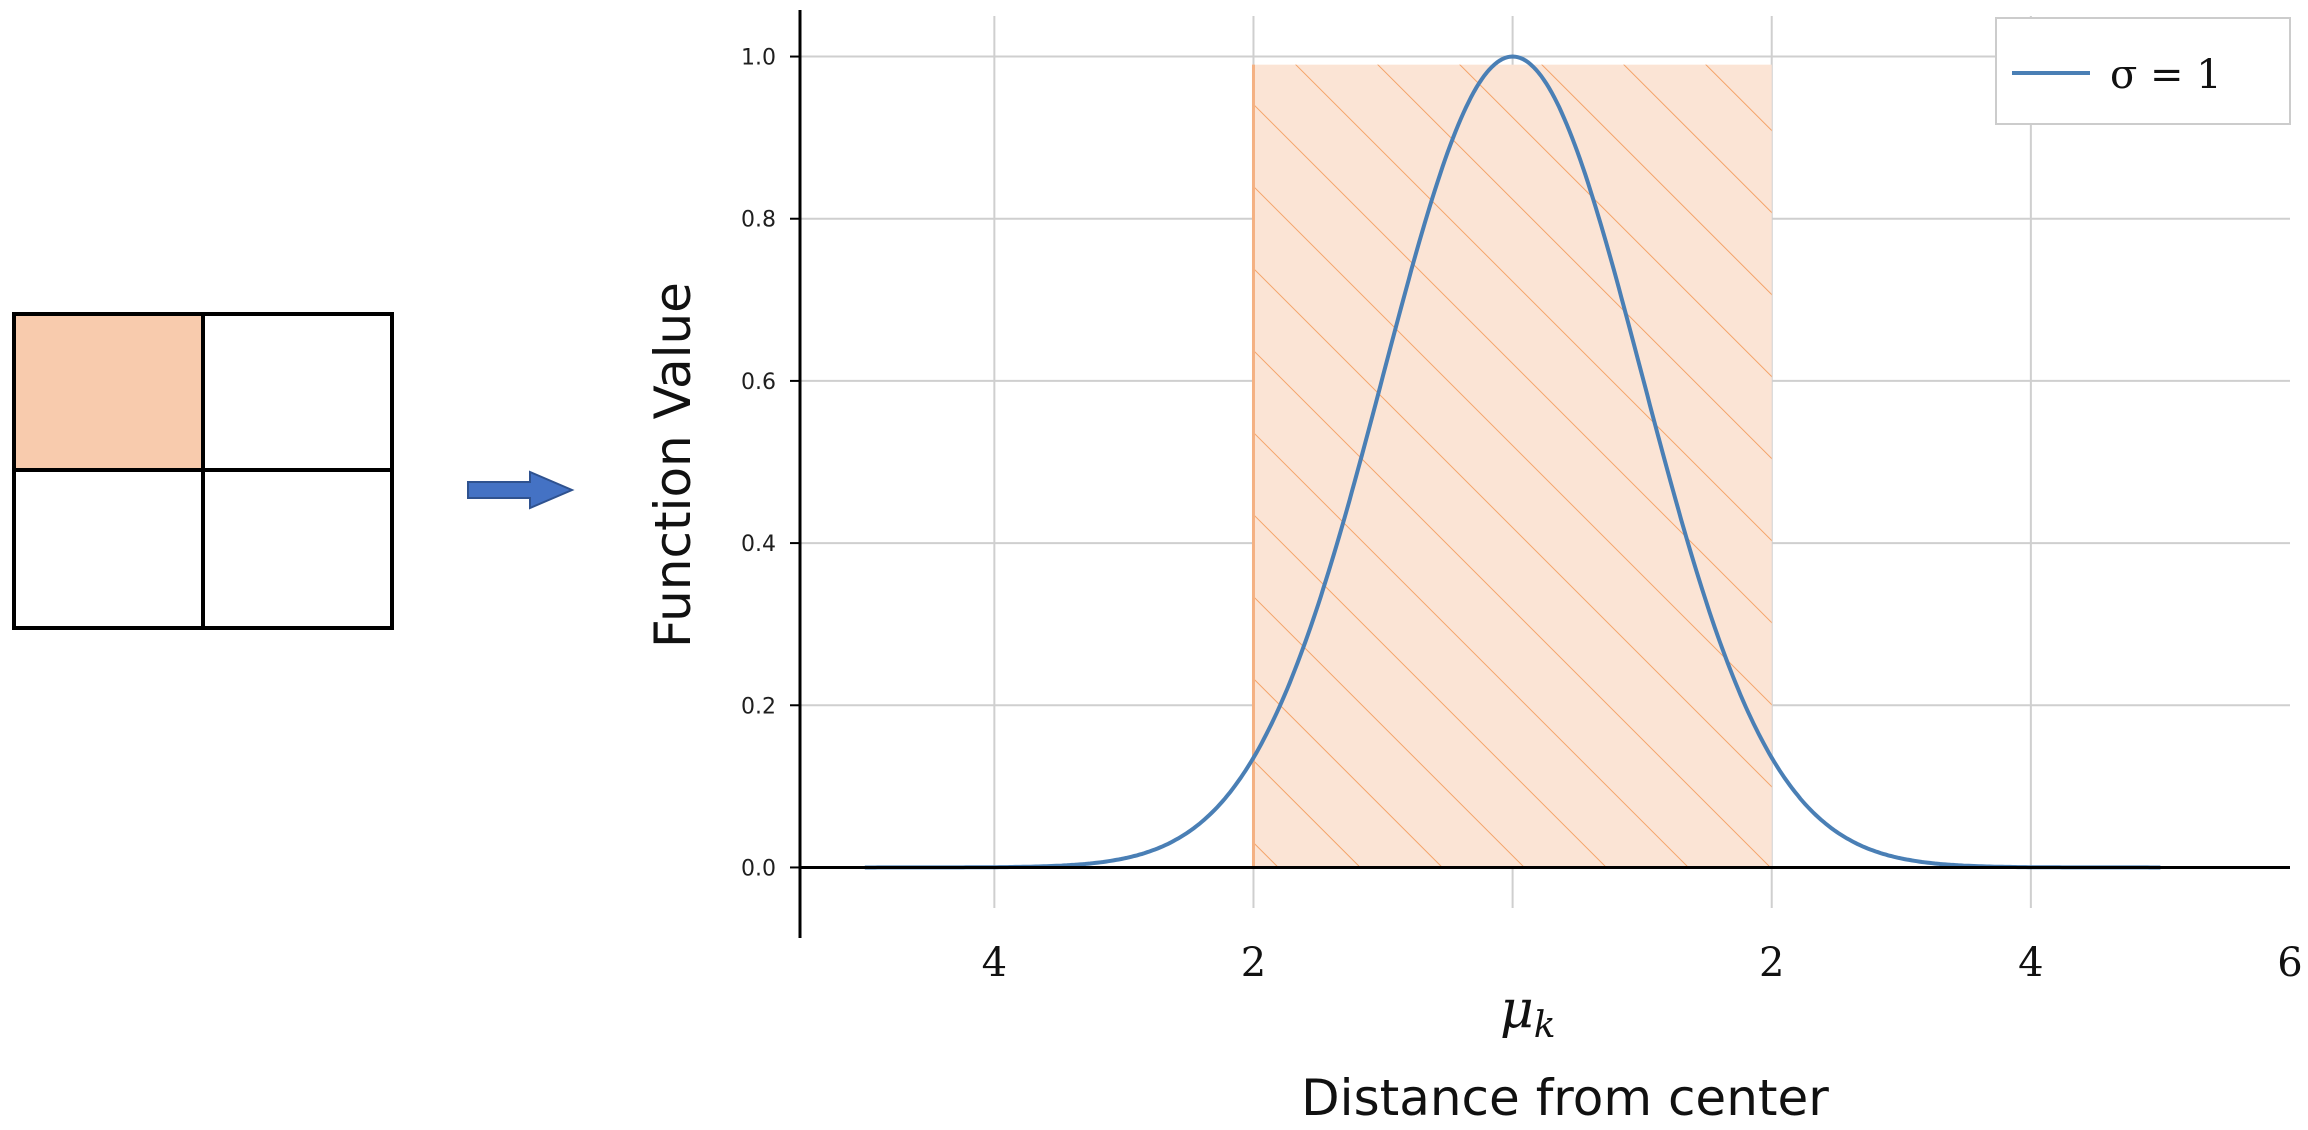 This screenshot has width=2308, height=1130. What do you see at coordinates (758, 544) in the screenshot?
I see `y-tick-label: 0.4` at bounding box center [758, 544].